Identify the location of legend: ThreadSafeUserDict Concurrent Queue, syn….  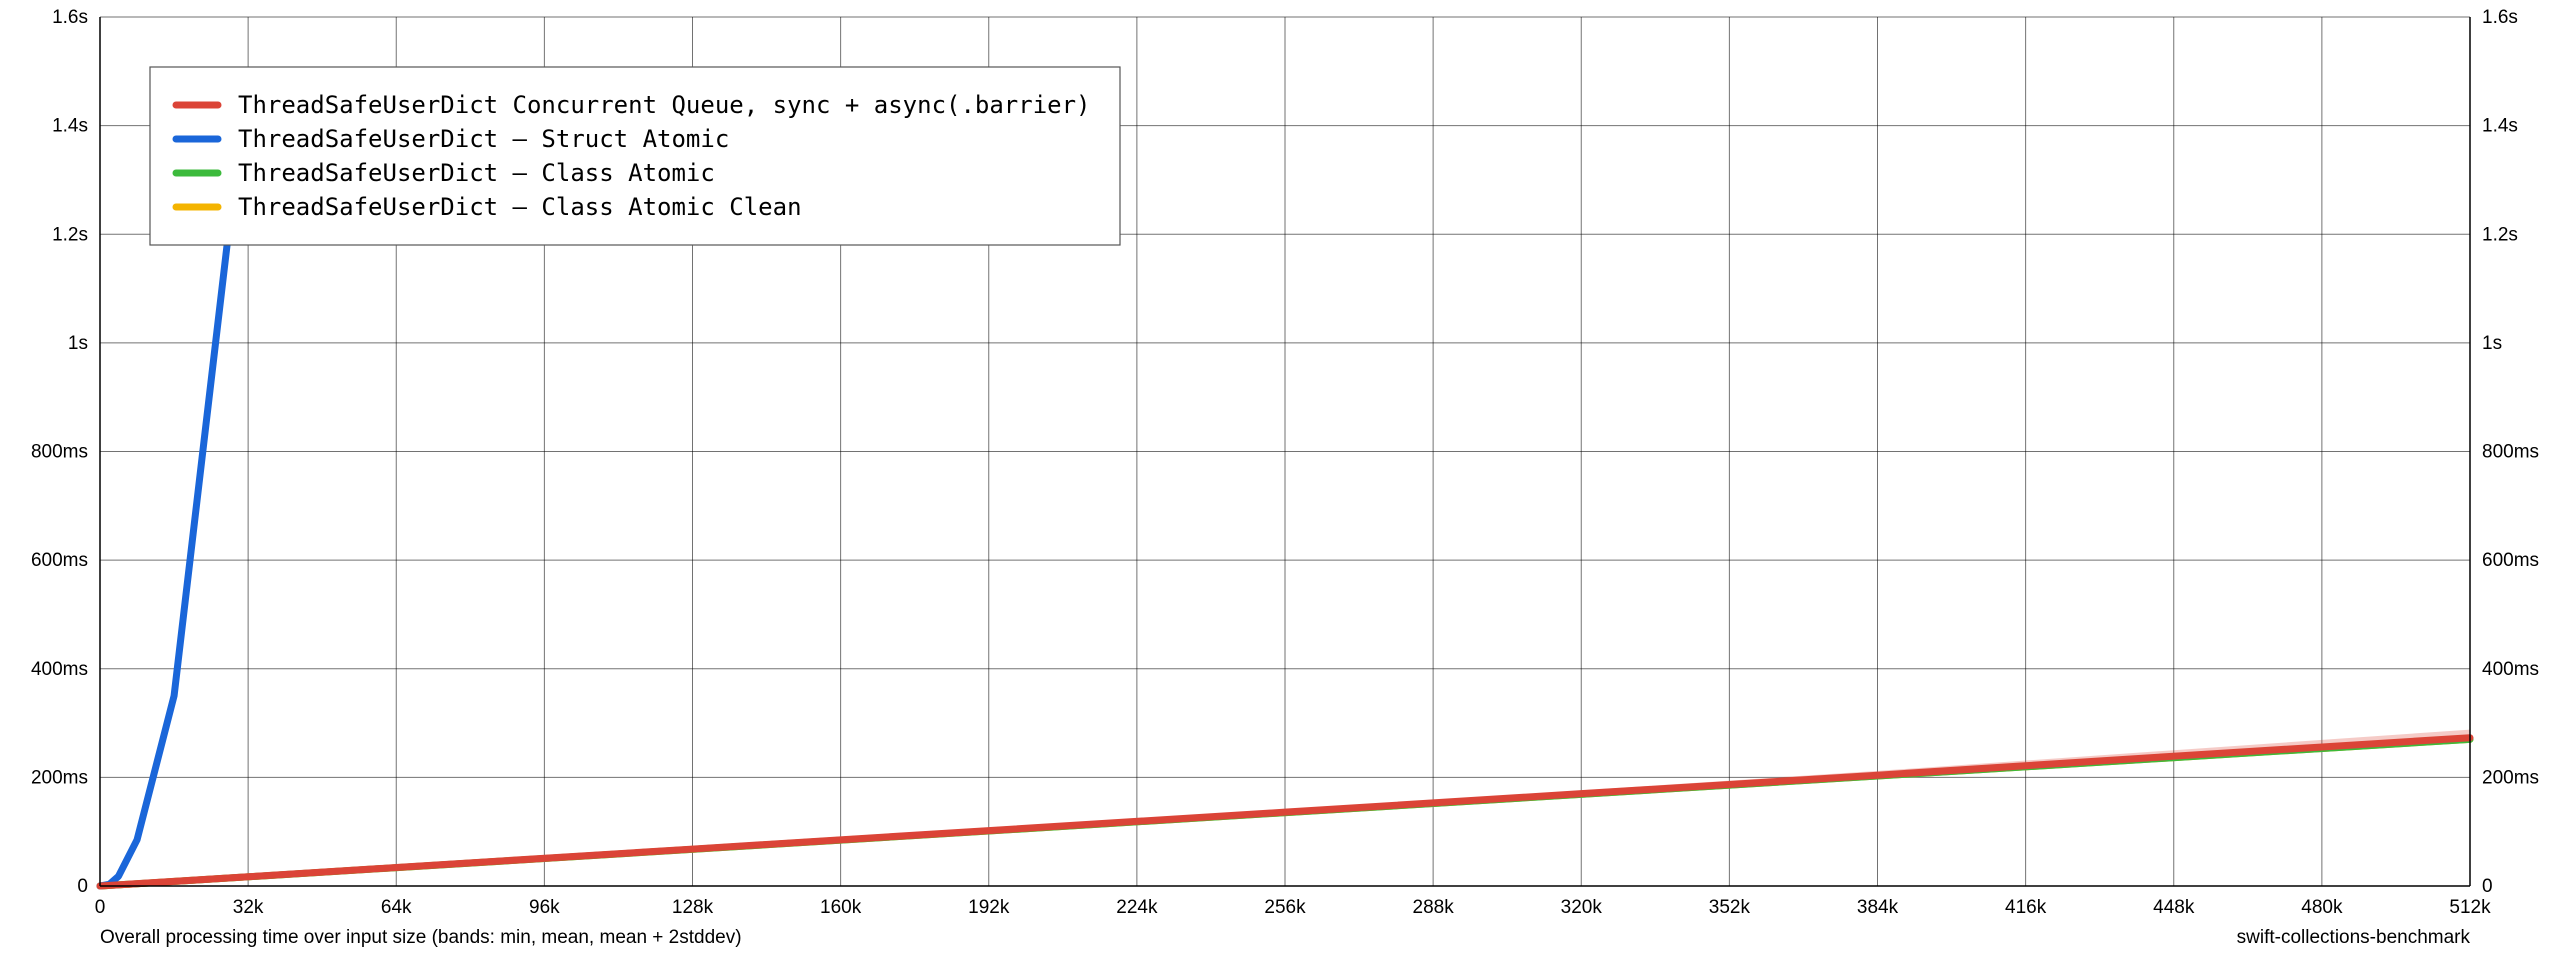
(635, 156).